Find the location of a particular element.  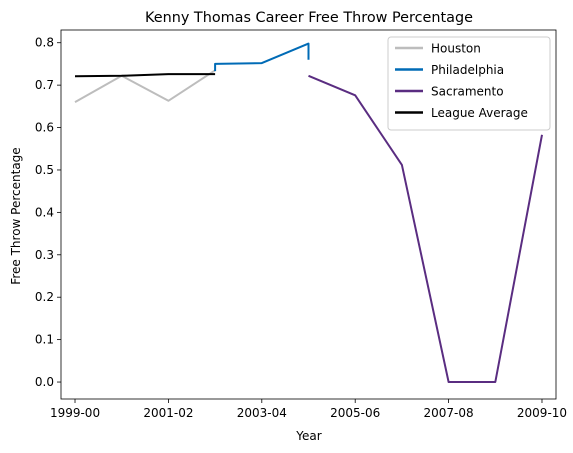

y-axis-title: Free Throw Percentage is located at coordinates (16, 215).